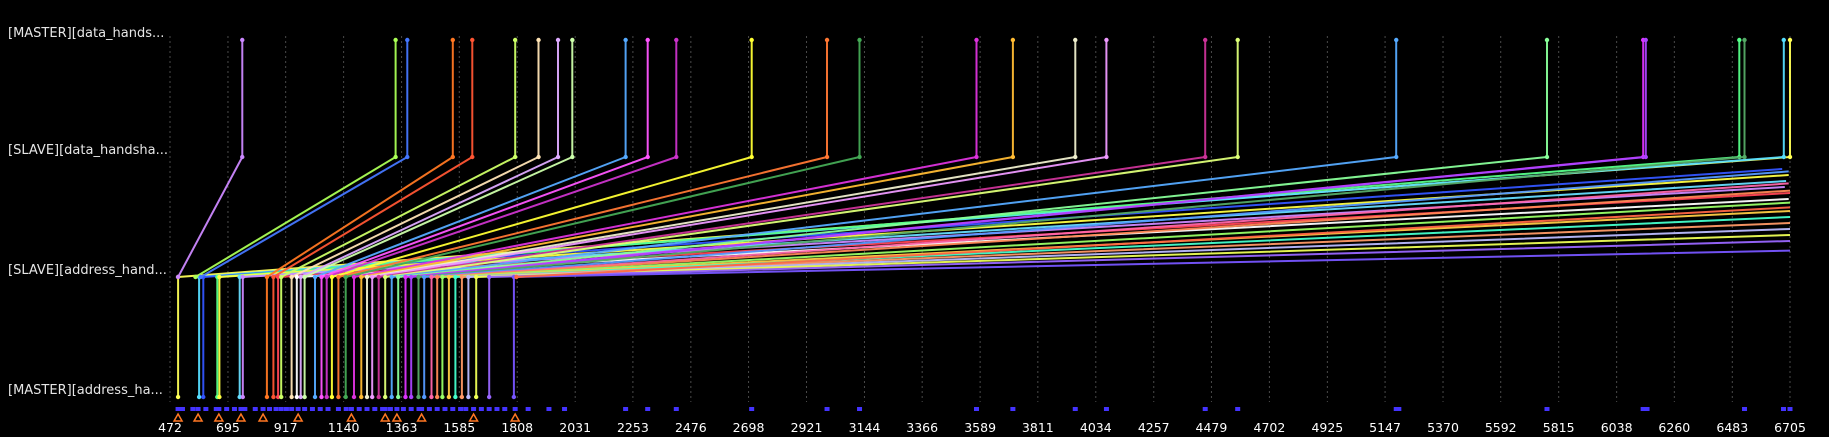 This screenshot has height=437, width=1829. Describe the element at coordinates (170, 427) in the screenshot. I see `x-tick-label: 472` at that location.